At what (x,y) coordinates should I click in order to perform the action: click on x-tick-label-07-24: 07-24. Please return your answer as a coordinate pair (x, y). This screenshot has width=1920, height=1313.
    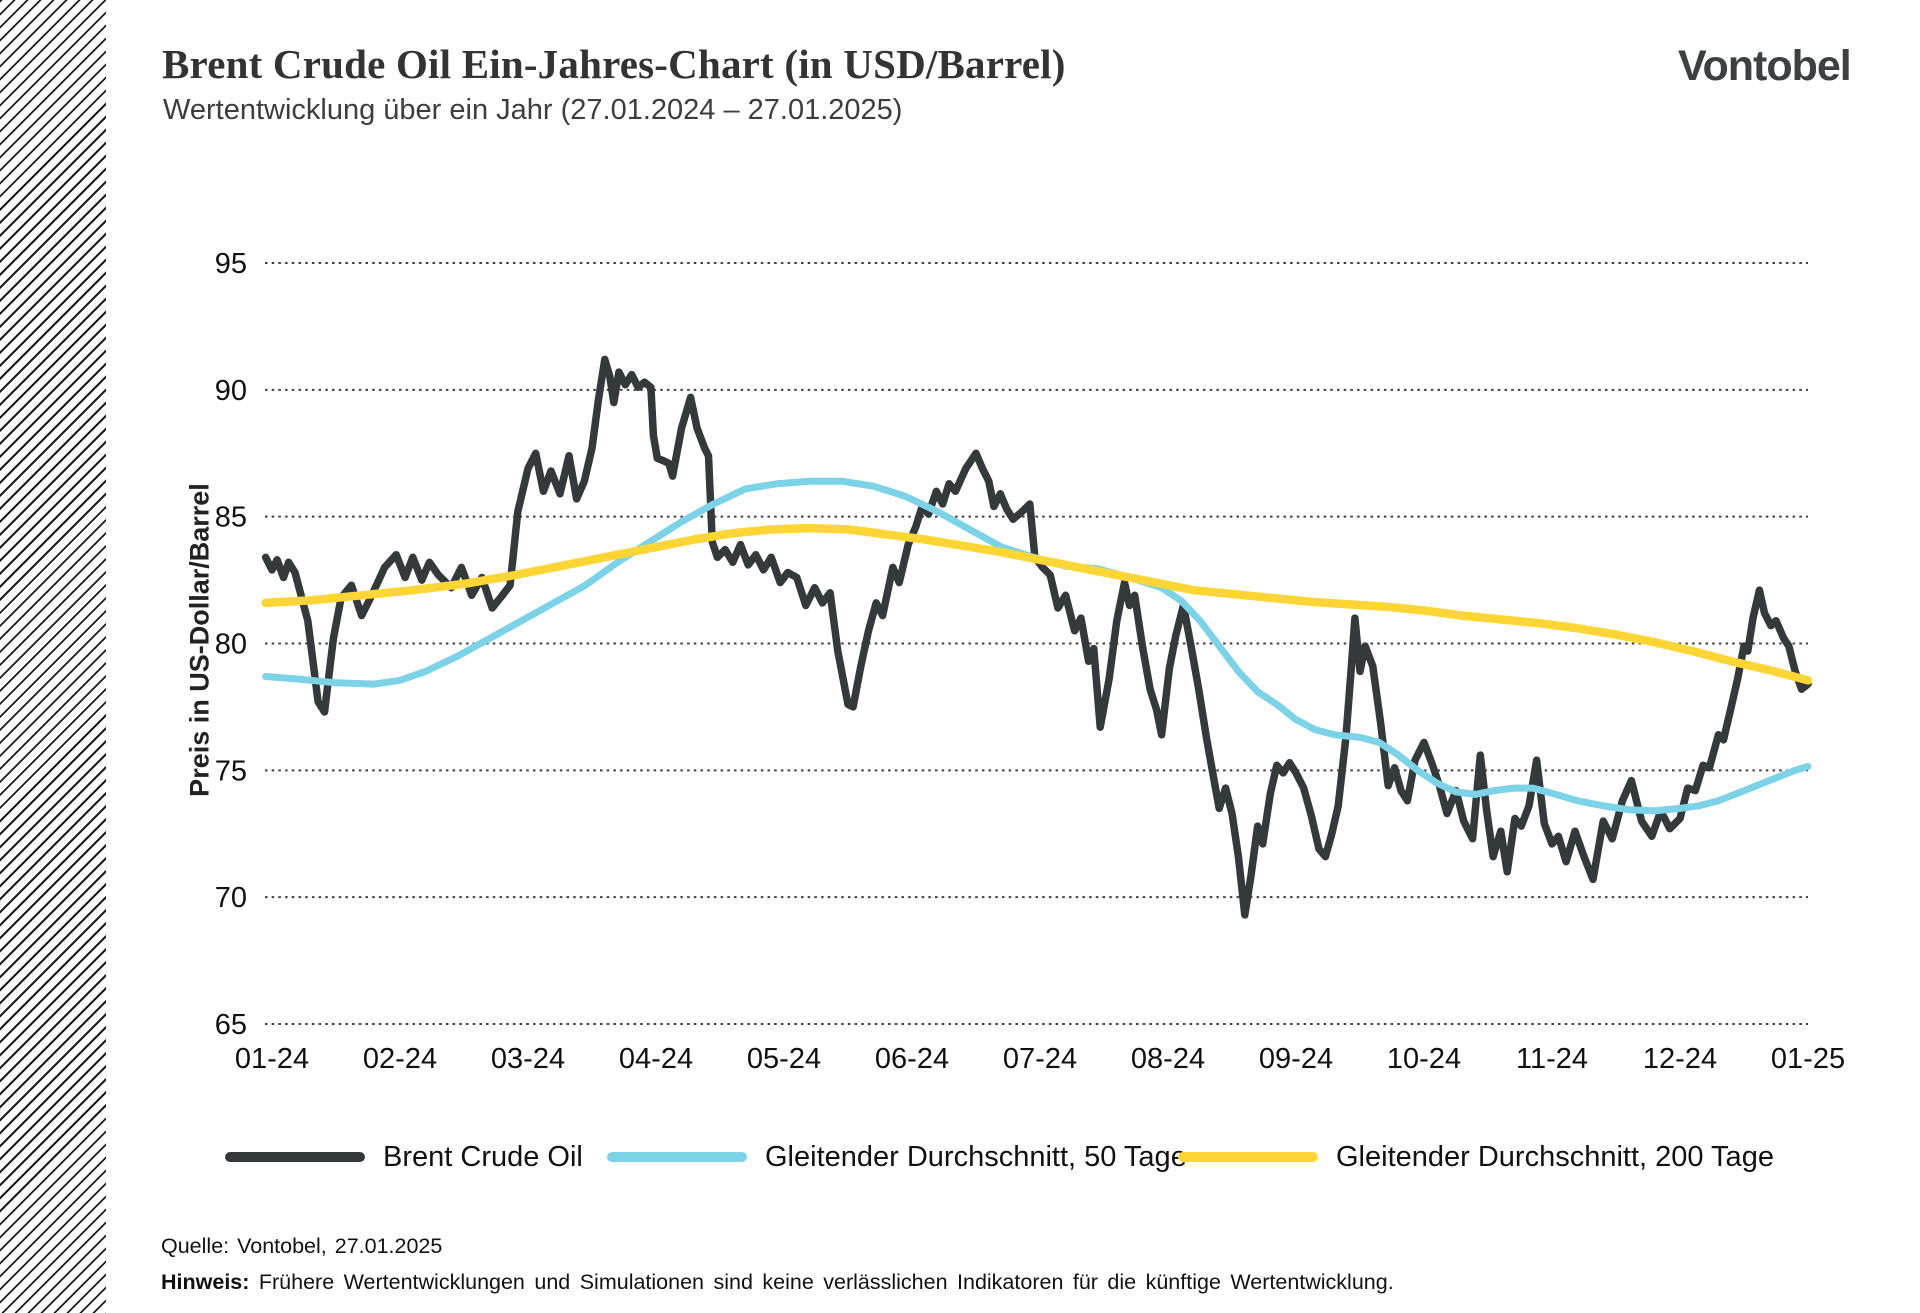
    Looking at the image, I should click on (1040, 1059).